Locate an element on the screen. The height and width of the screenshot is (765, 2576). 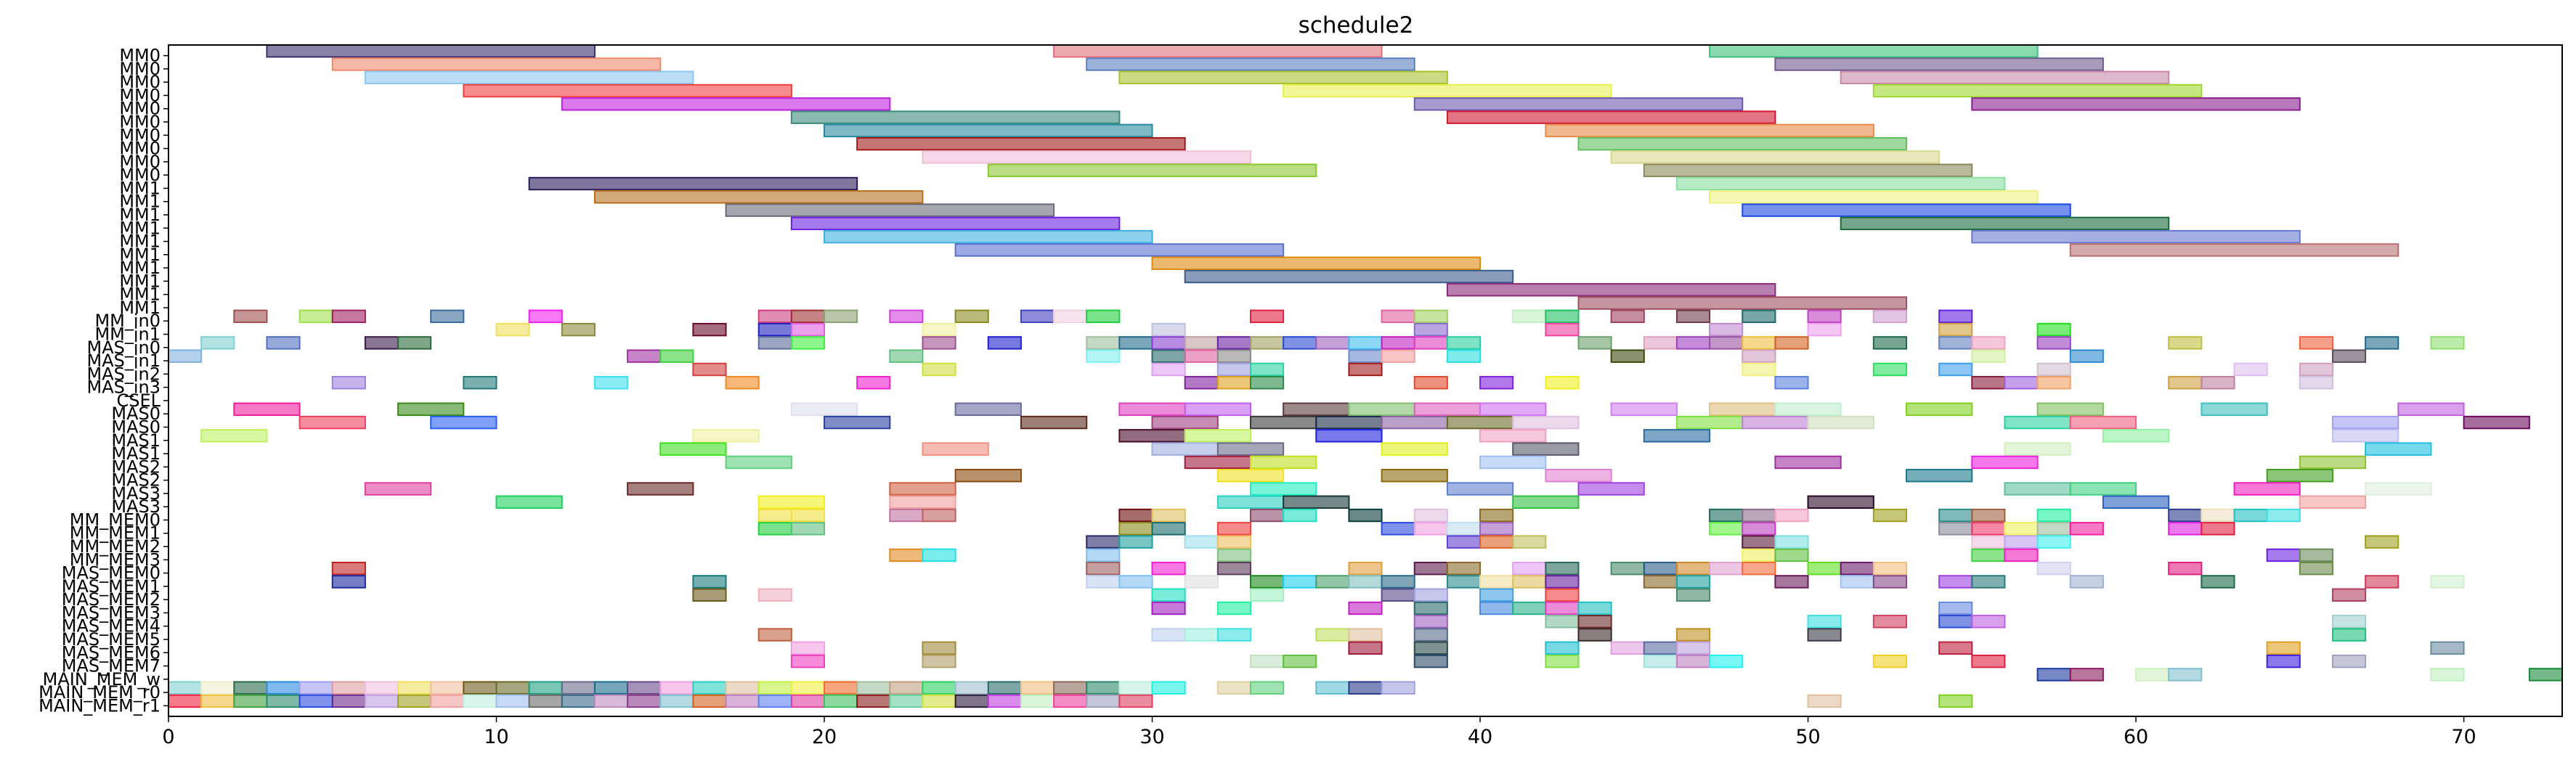
y-tick-label: MAS_in0 is located at coordinates (123, 348).